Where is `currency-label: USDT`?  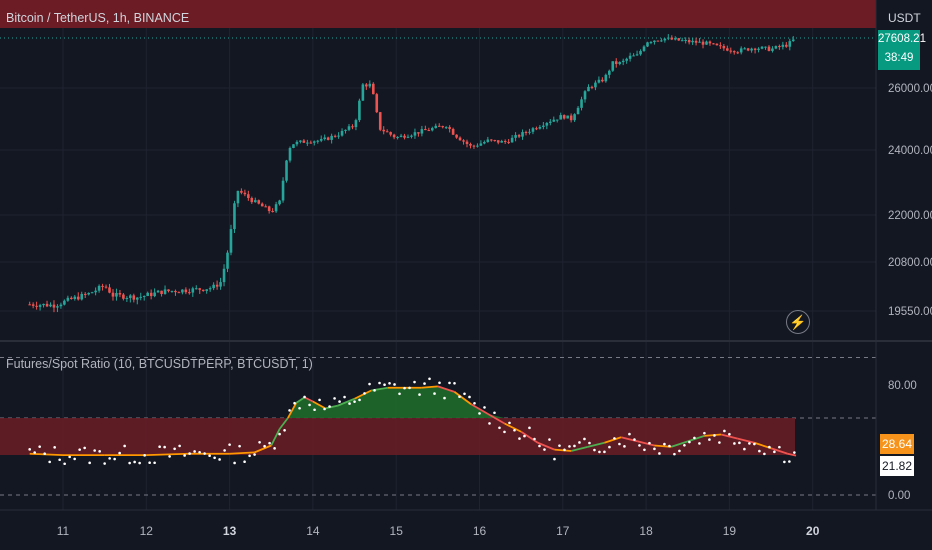
currency-label: USDT is located at coordinates (904, 18).